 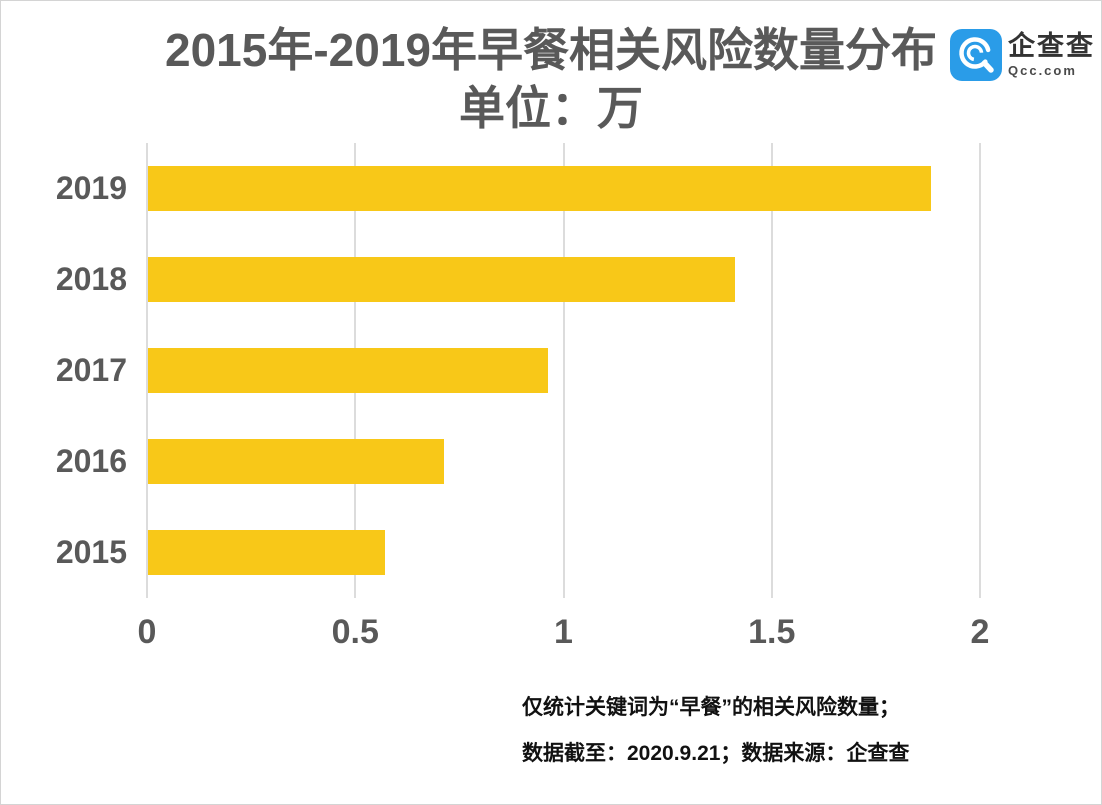 I want to click on y-tick-2016: 2016, so click(x=91, y=461).